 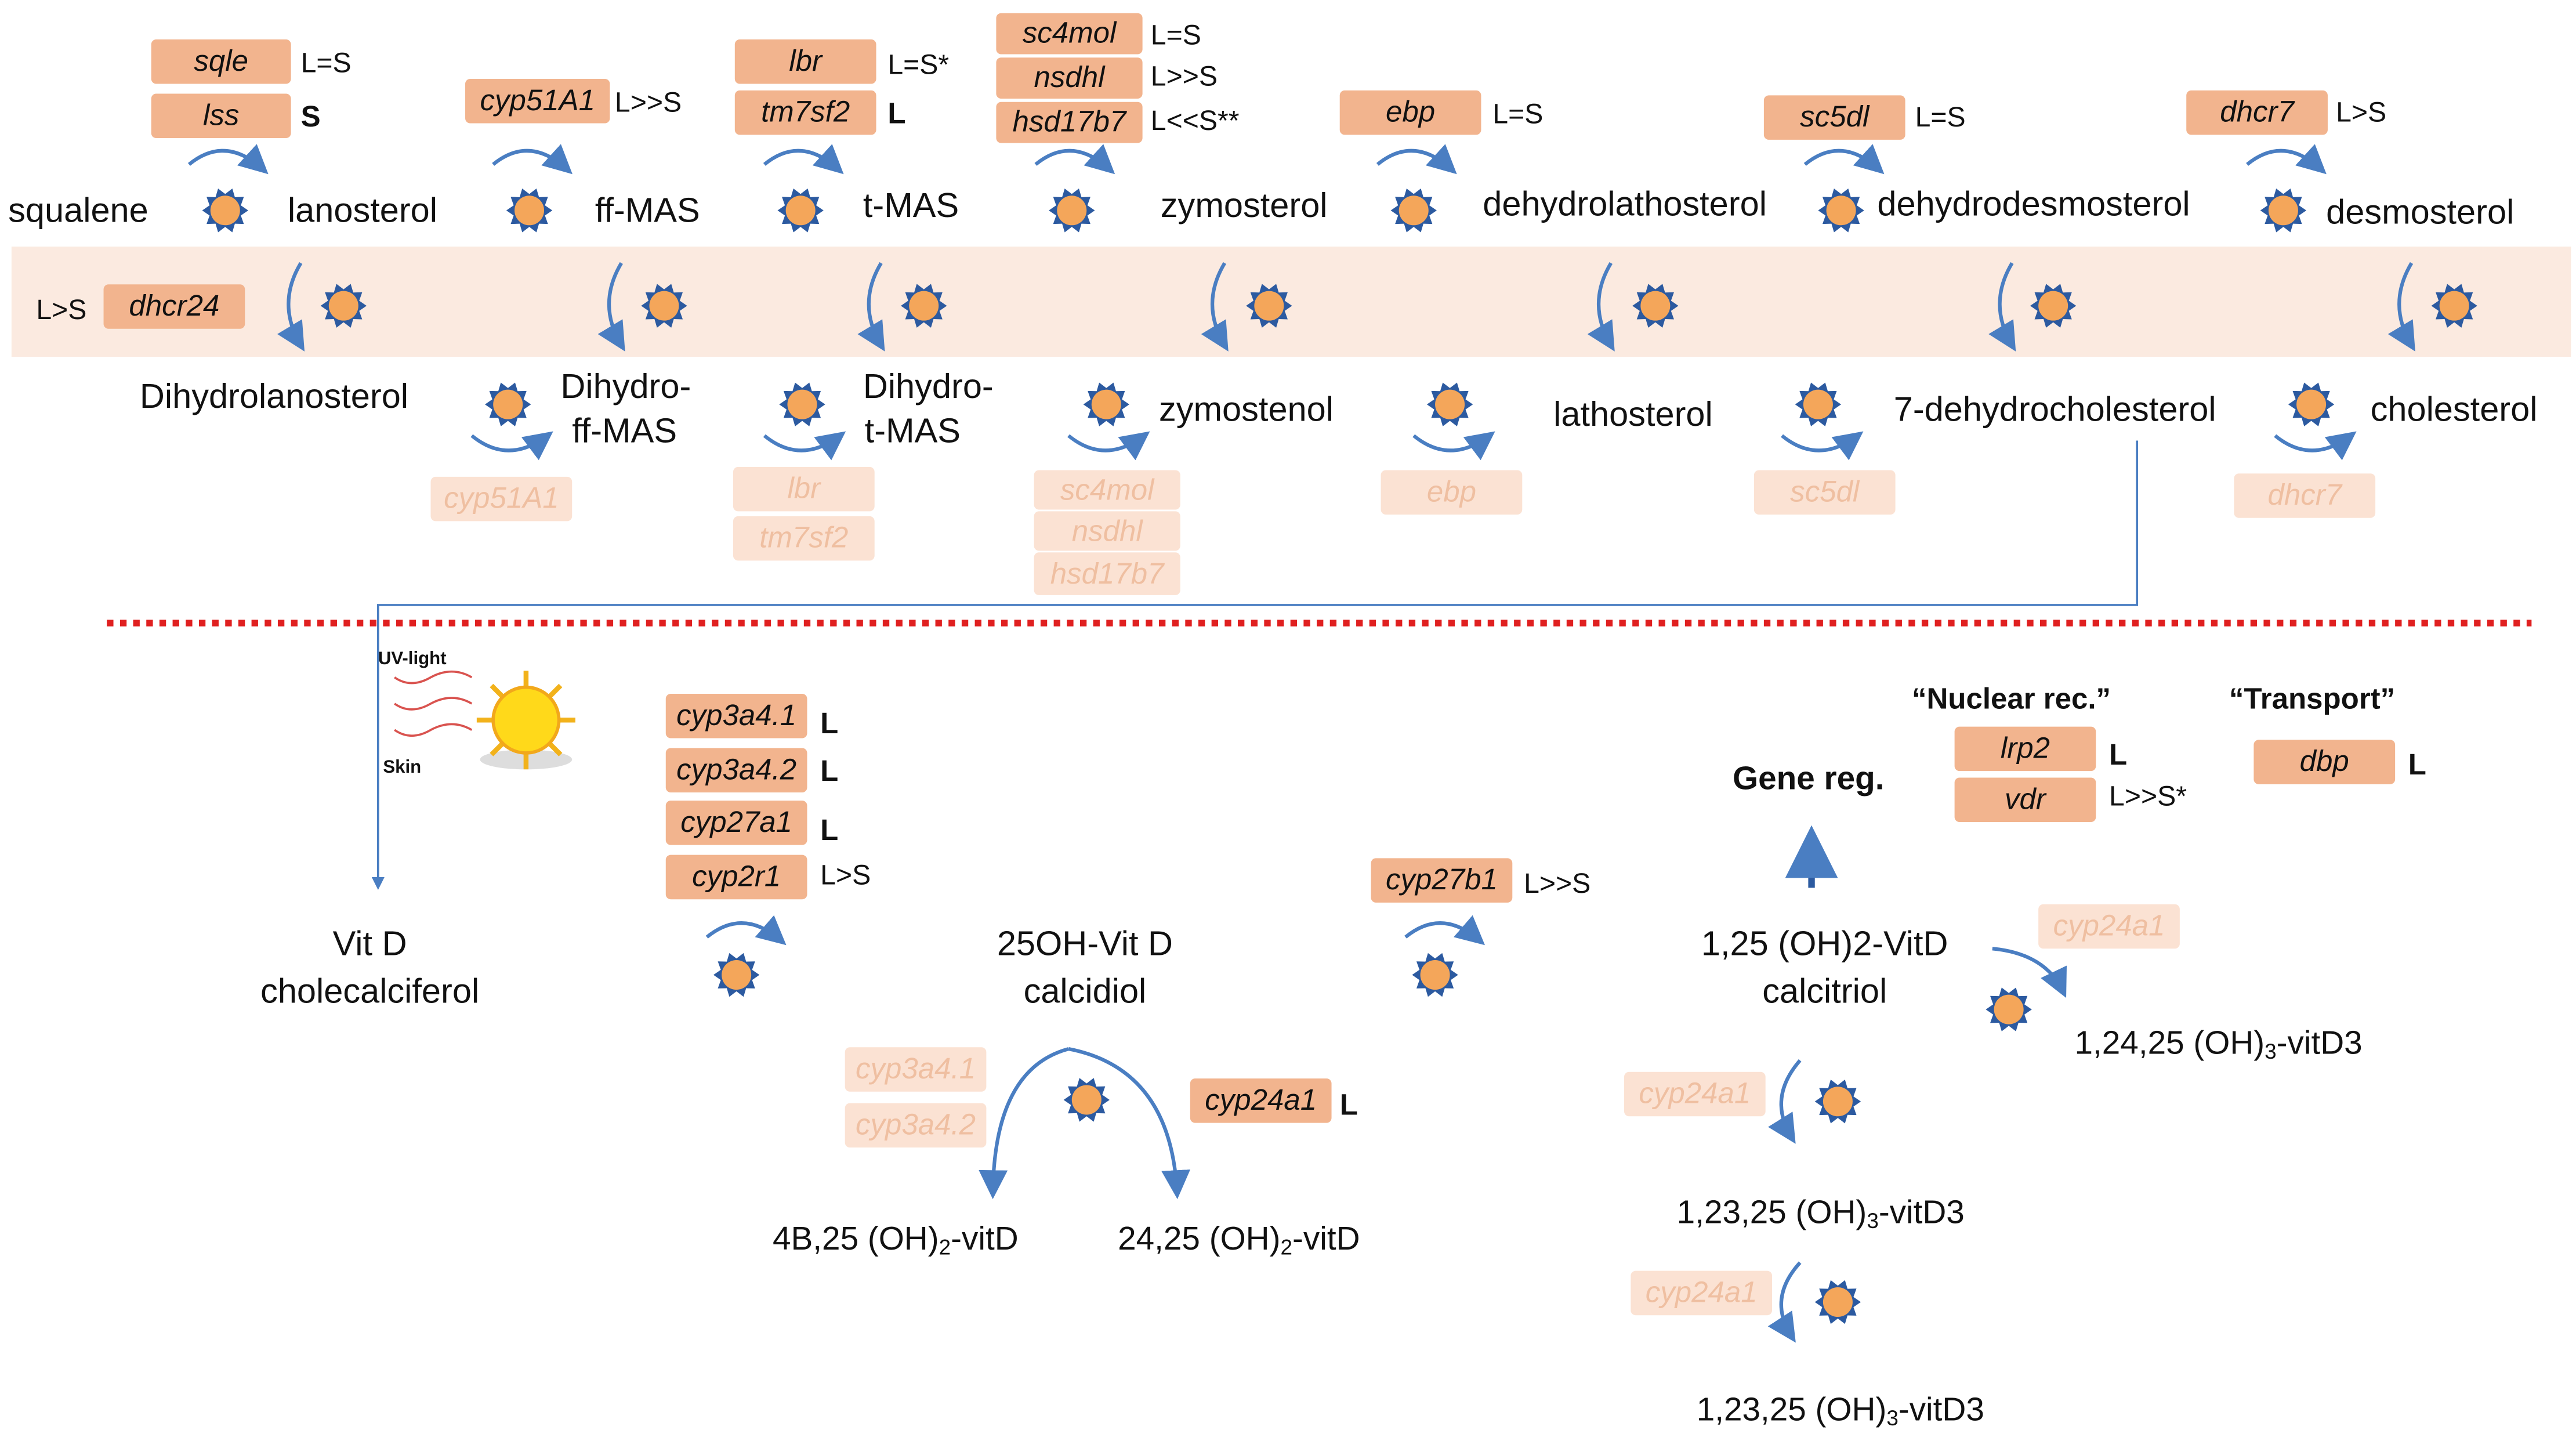 I want to click on arrow-sc5dl, so click(x=1844, y=159).